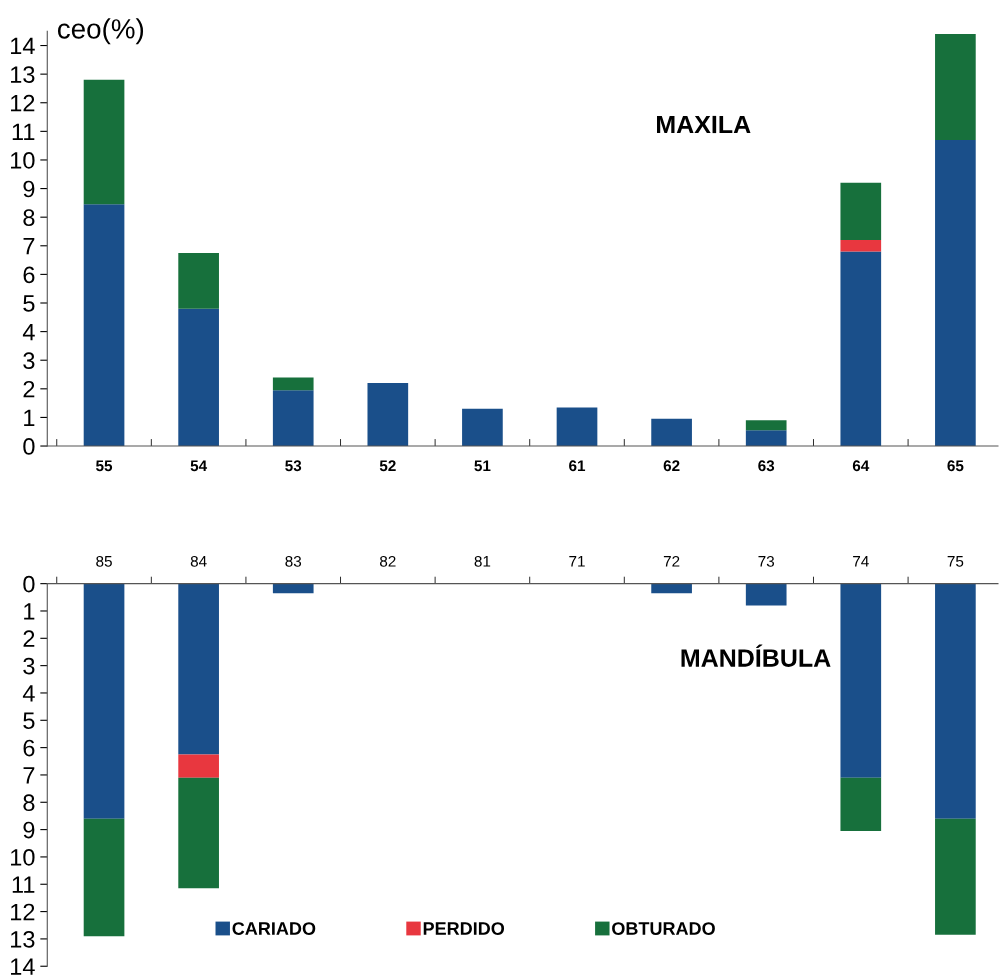 The width and height of the screenshot is (1006, 976). Describe the element at coordinates (199, 466) in the screenshot. I see `x-tick-label: 54` at that location.